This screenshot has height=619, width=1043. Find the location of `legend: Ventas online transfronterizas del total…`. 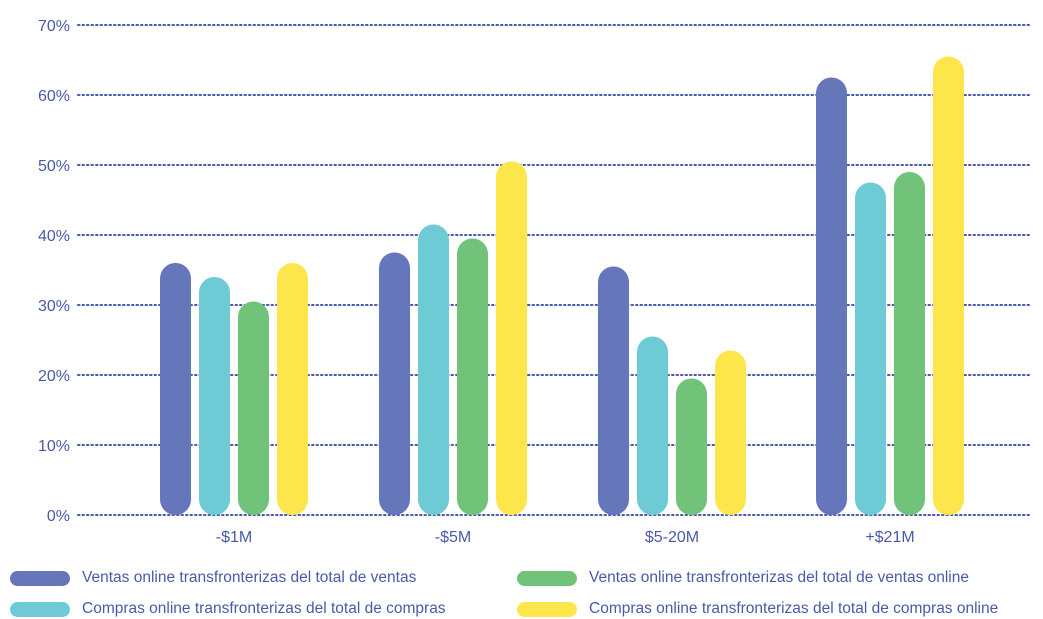

legend: Ventas online transfronterizas del total… is located at coordinates (521, 591).